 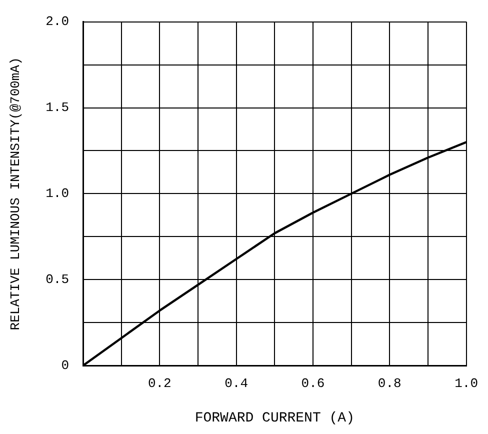 I want to click on x-tick-label: 0.6, so click(x=313, y=383).